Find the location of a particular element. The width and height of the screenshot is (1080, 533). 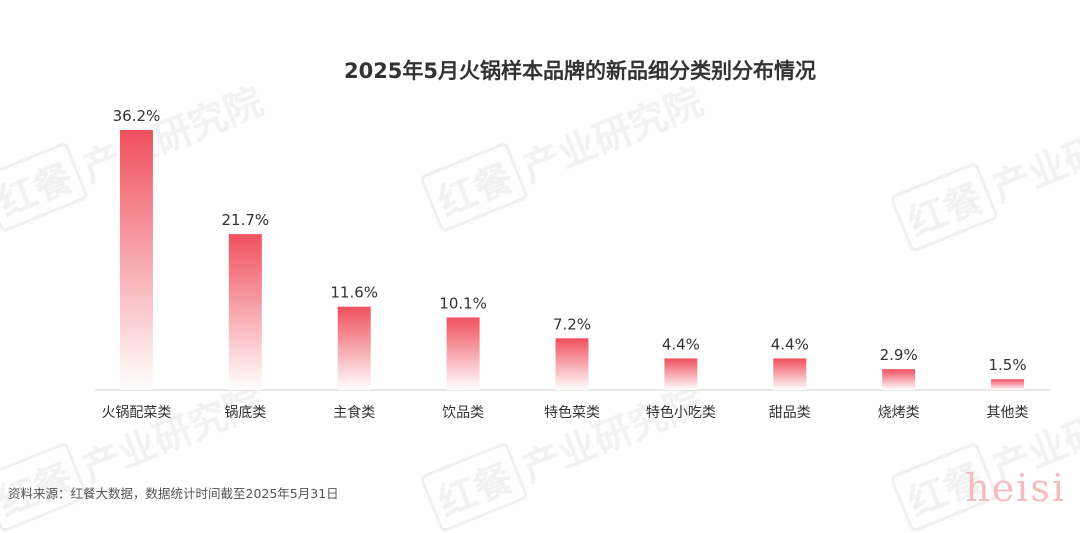

corner-watermark: heisi is located at coordinates (1015, 488).